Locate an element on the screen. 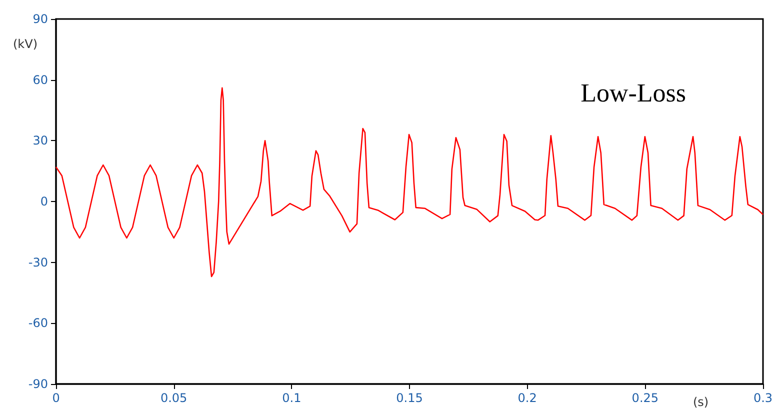 This screenshot has height=415, width=776. x-tick-label: 0.15 is located at coordinates (409, 398).